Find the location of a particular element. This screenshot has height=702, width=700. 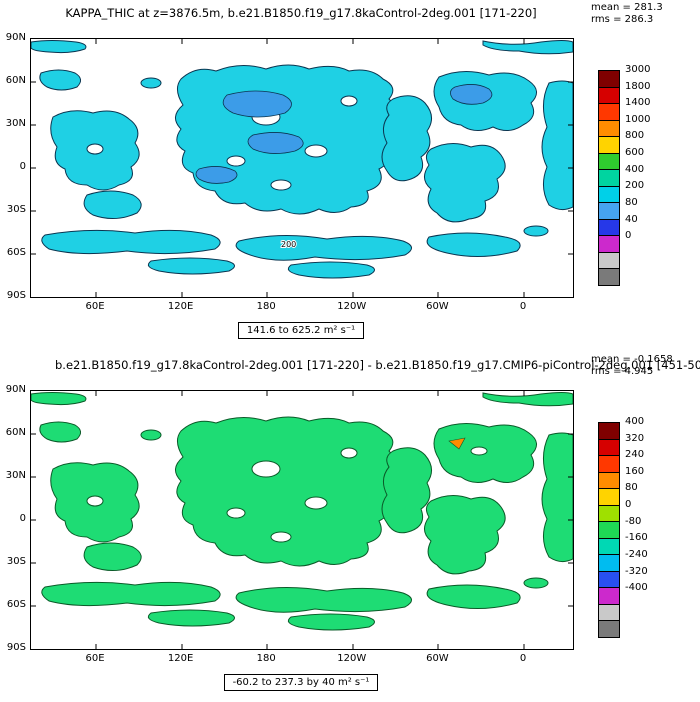

range-caption: 141.6 to 625.2 m² s⁻¹ is located at coordinates (301, 330).